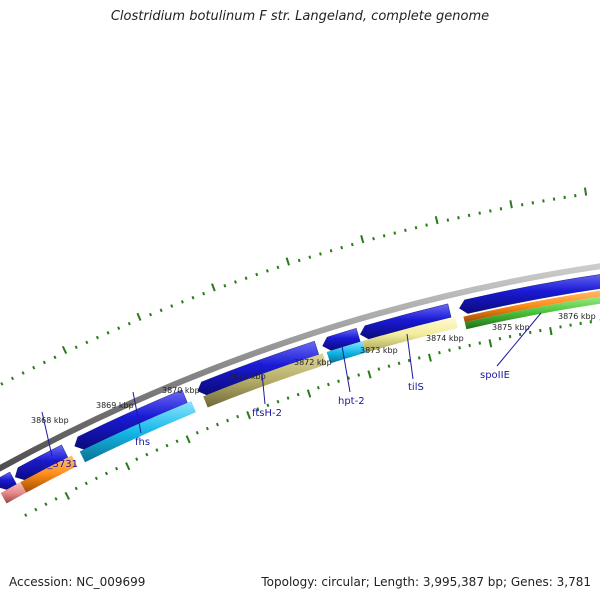 Image resolution: width=600 pixels, height=600 pixels. I want to click on gene-label-hpt-2: hpt-2, so click(351, 401).